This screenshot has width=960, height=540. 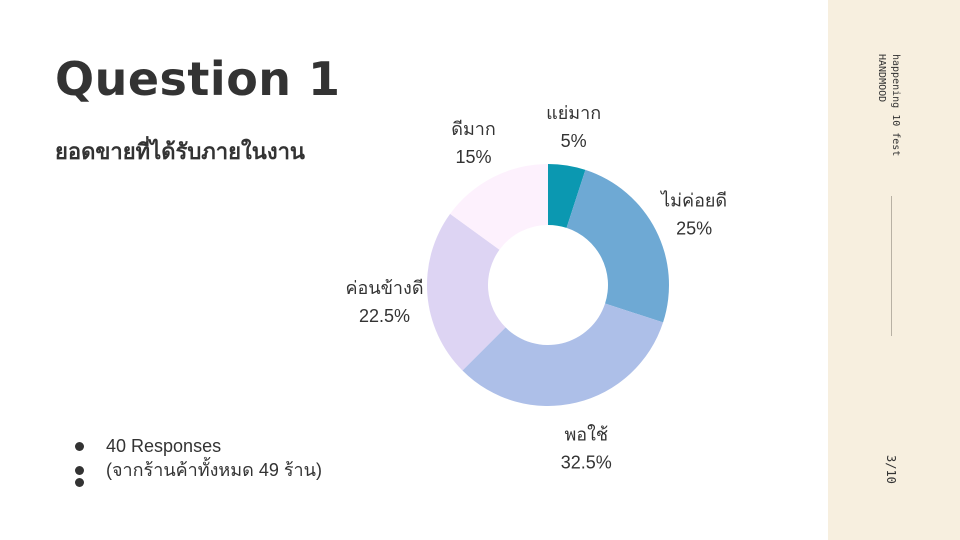 I want to click on brand-line-2: HANDMOOD, so click(x=881, y=78).